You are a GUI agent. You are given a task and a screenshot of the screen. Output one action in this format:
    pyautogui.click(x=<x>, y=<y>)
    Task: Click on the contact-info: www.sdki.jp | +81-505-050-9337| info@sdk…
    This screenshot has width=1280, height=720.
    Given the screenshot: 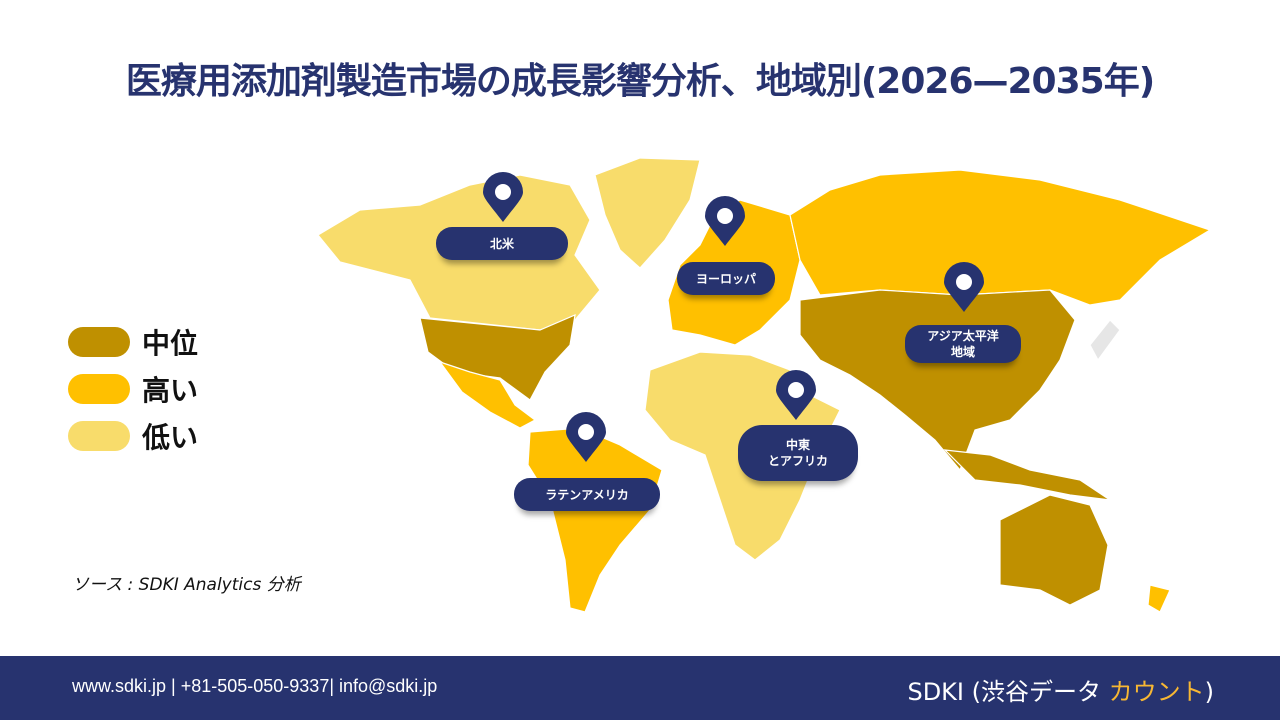 What is the action you would take?
    pyautogui.click(x=255, y=686)
    